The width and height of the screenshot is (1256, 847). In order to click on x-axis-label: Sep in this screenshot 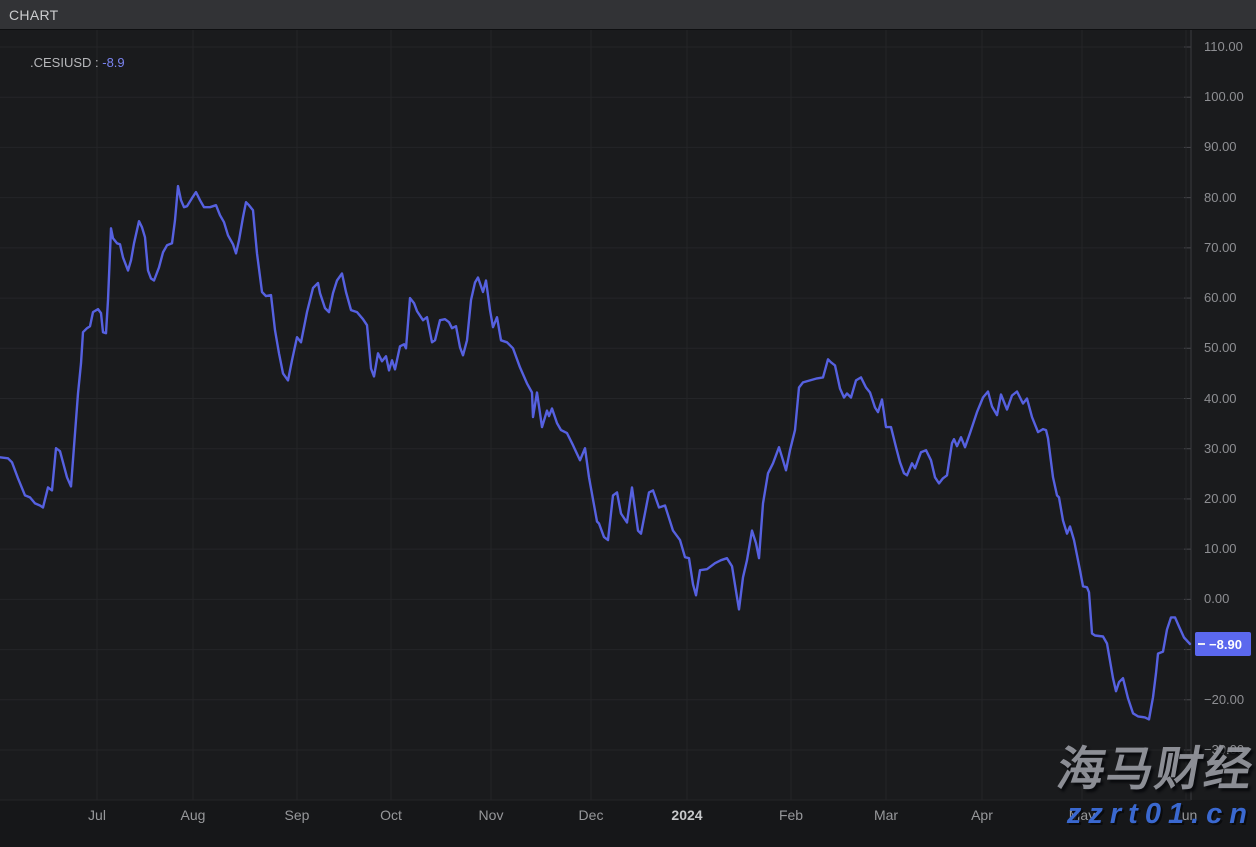, I will do `click(297, 815)`.